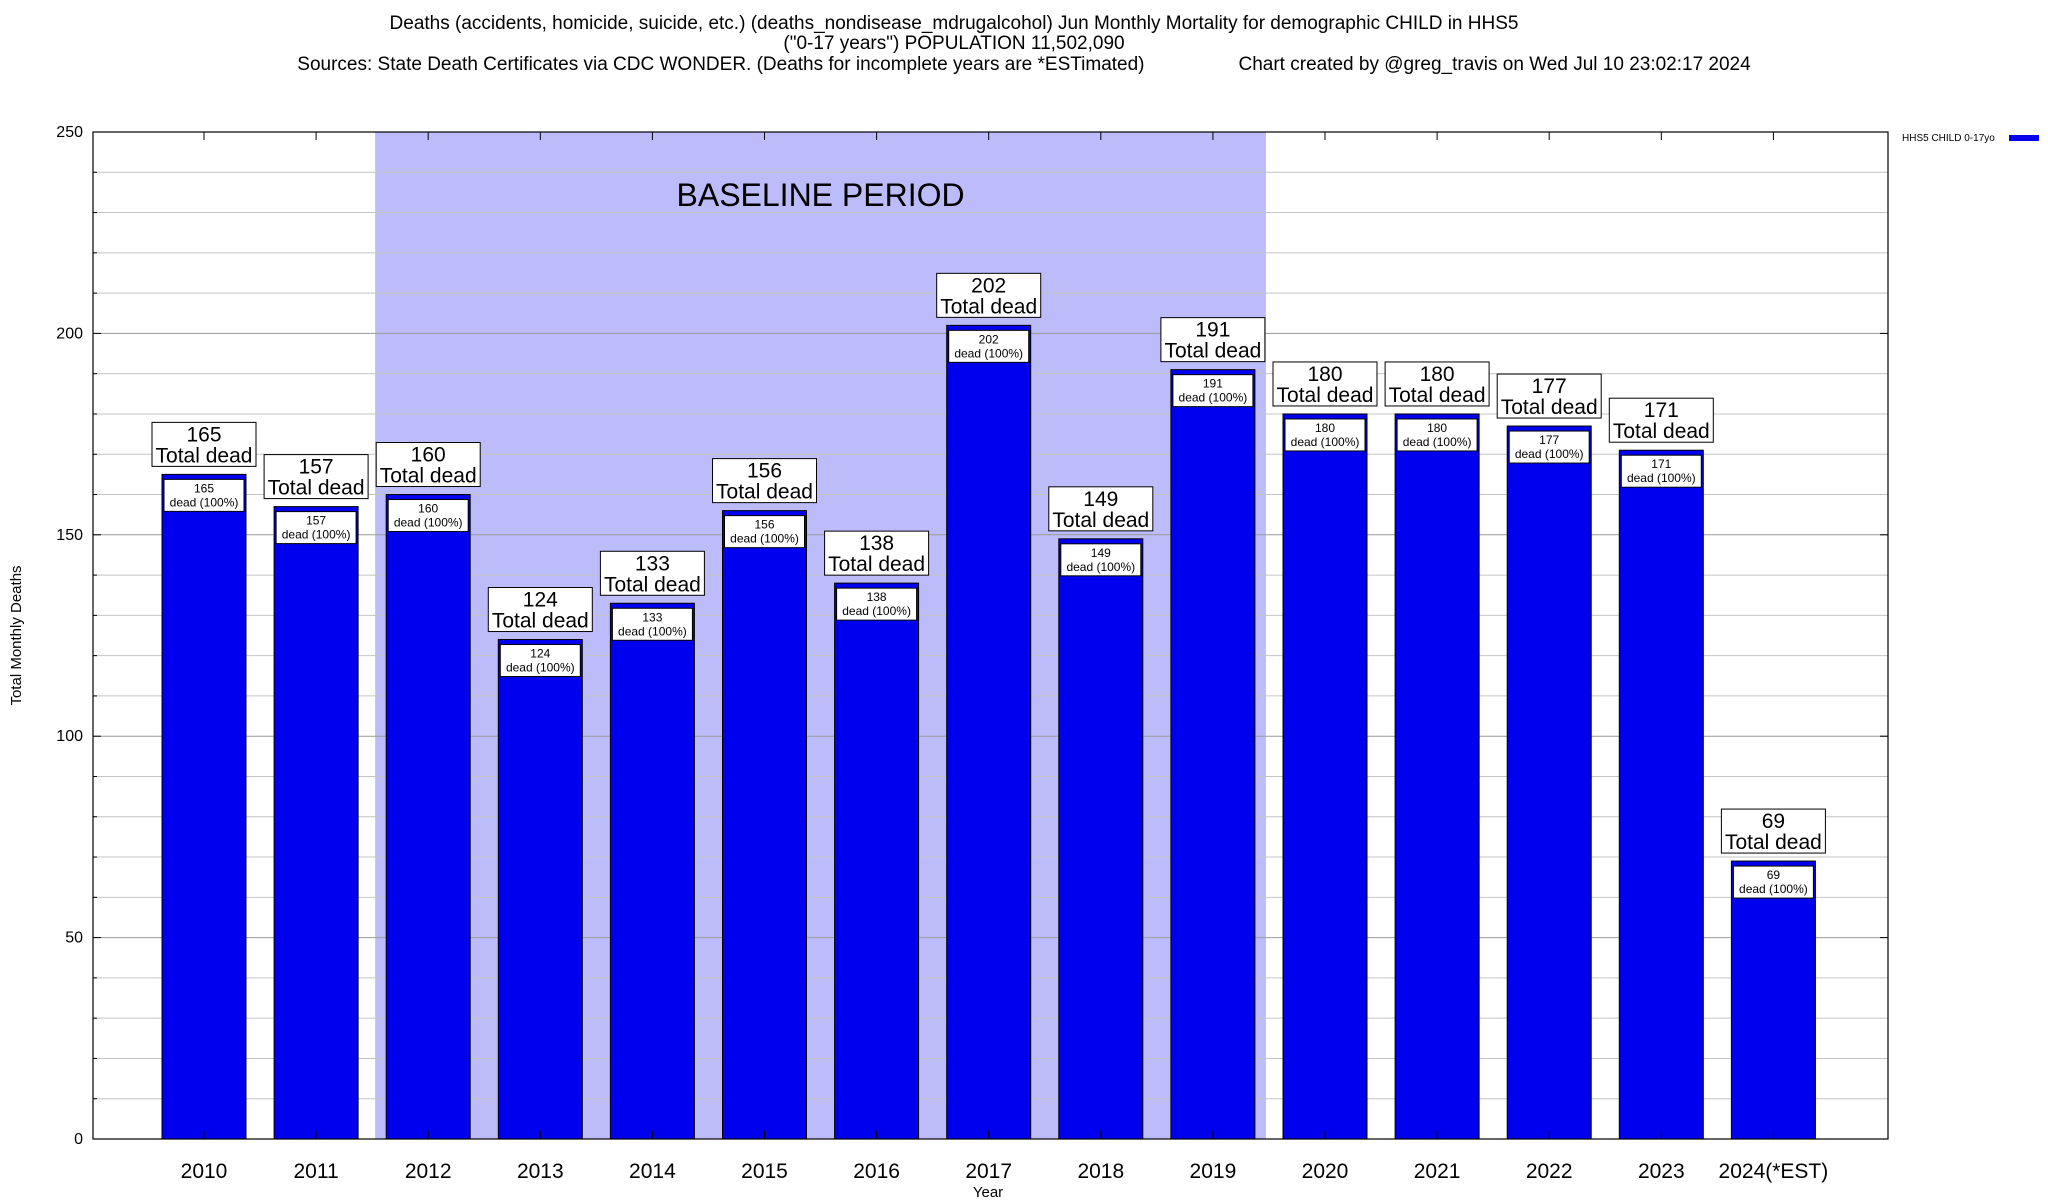  I want to click on x-tick-label: 2022, so click(1549, 1171).